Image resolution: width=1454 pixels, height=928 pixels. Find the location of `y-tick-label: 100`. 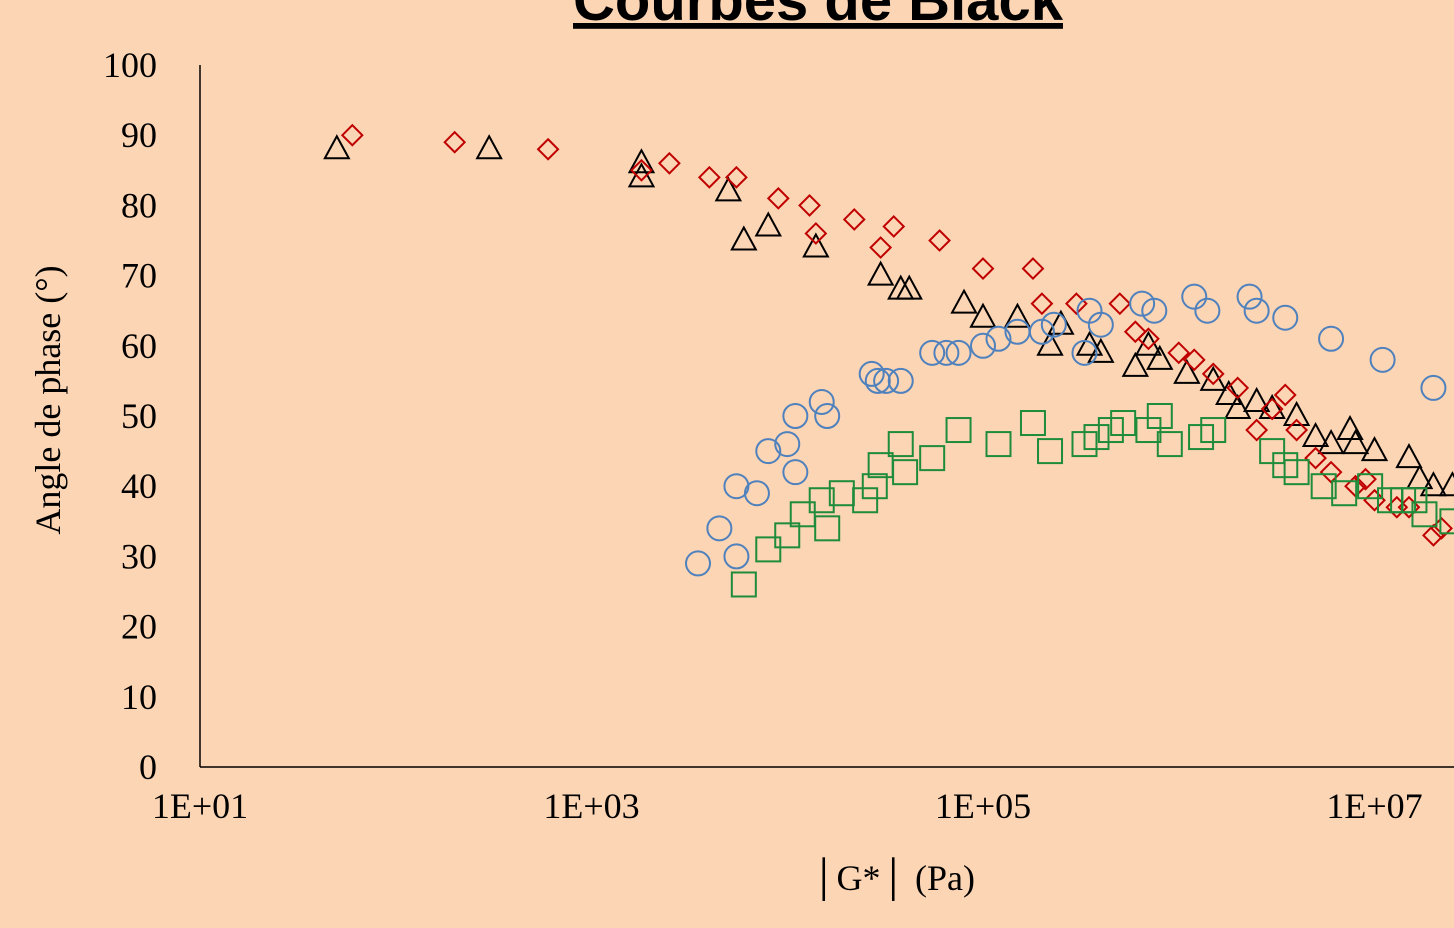

y-tick-label: 100 is located at coordinates (130, 65).